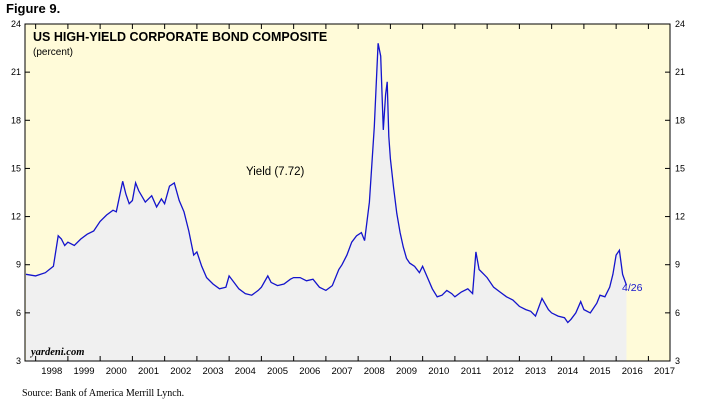 This screenshot has height=409, width=702. Describe the element at coordinates (341, 371) in the screenshot. I see `x-tick-label: 2007` at that location.